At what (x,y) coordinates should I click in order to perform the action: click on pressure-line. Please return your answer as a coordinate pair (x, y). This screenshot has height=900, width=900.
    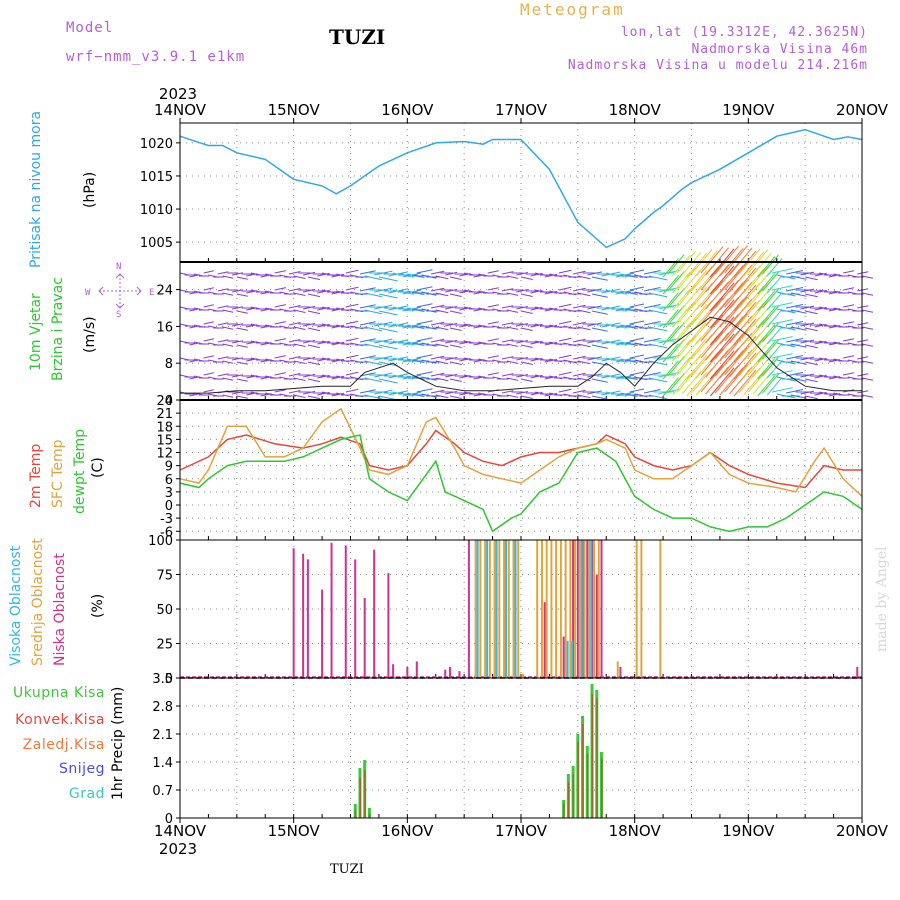
    Looking at the image, I should click on (521, 188).